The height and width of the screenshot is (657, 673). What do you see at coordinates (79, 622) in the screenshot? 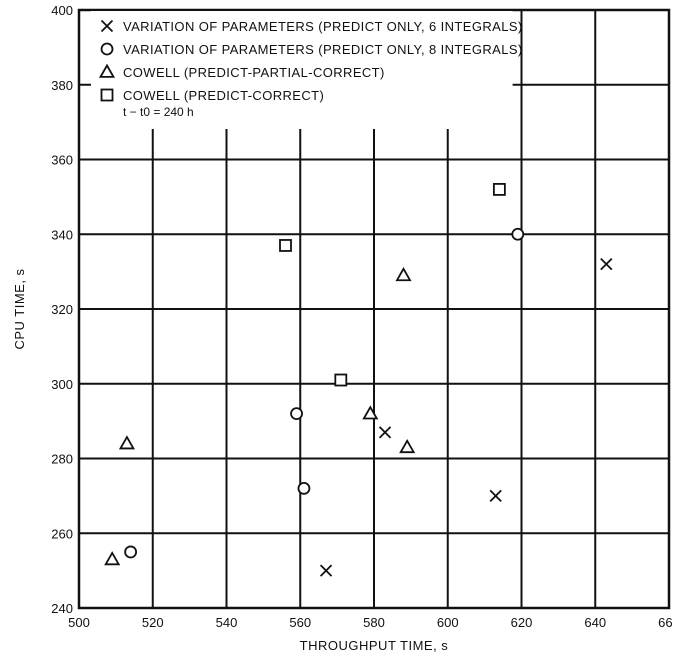
I see `x-tick-label: 500` at bounding box center [79, 622].